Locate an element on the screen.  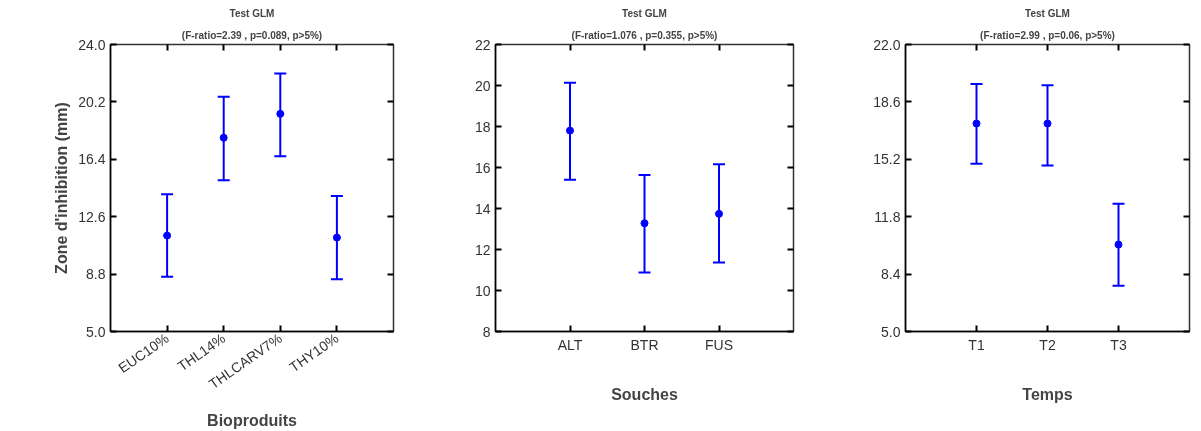
x-tick-label: ALT is located at coordinates (570, 344).